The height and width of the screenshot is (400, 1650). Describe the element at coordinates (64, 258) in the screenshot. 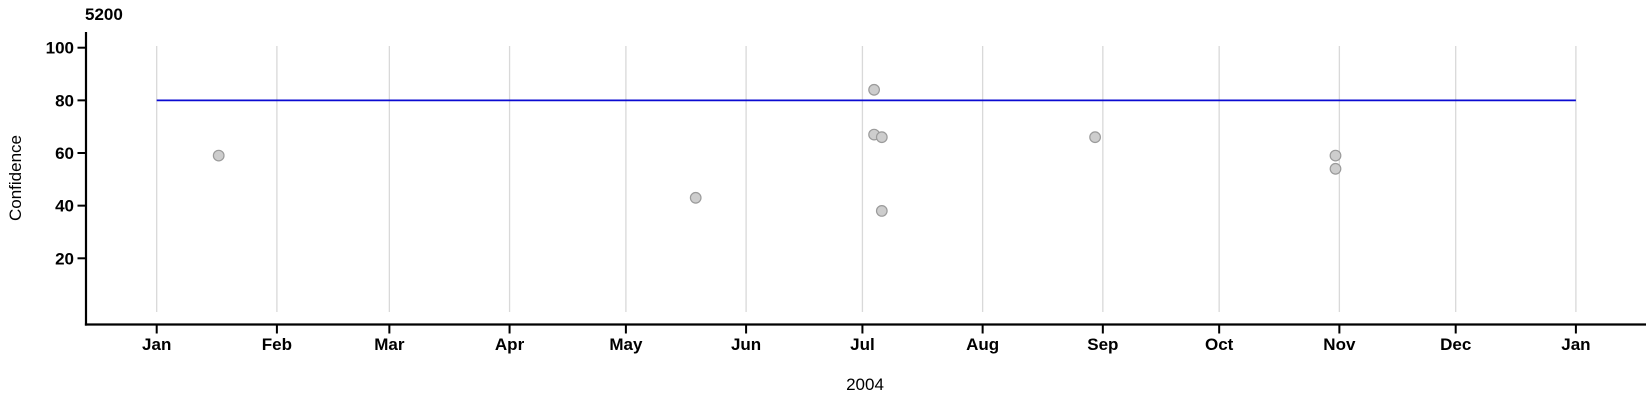

I see `y-tick-label: 20` at that location.